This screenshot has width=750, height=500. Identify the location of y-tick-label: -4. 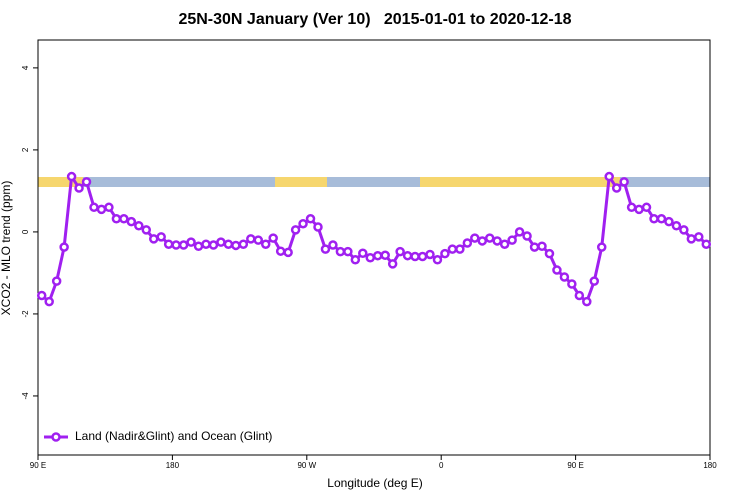
(25, 396).